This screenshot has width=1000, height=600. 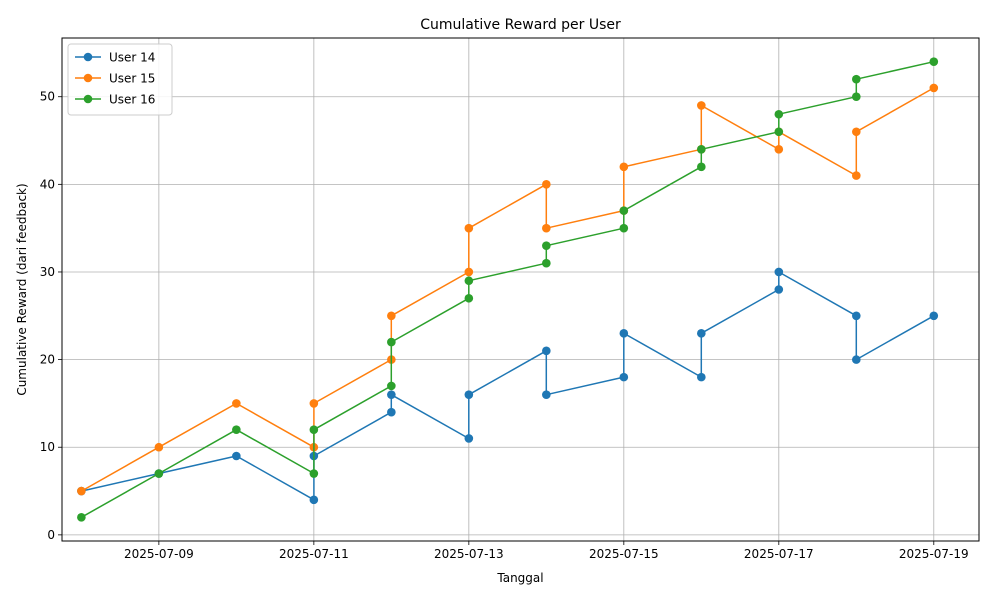 What do you see at coordinates (779, 554) in the screenshot?
I see `x-tick-label: 2025-07-17` at bounding box center [779, 554].